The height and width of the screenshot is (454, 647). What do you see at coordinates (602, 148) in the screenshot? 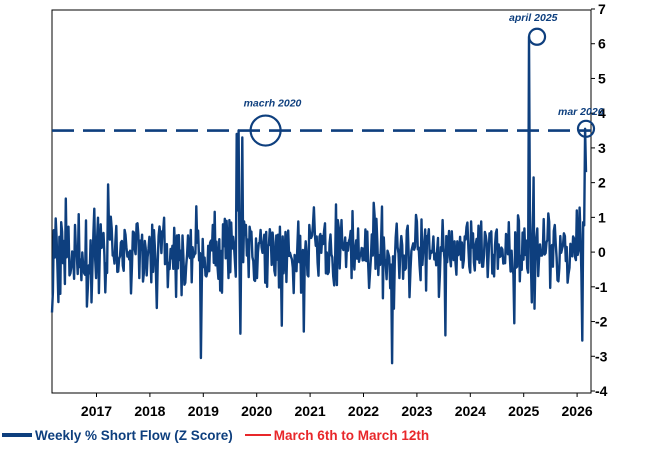
I see `y-tick-label: 3` at bounding box center [602, 148].